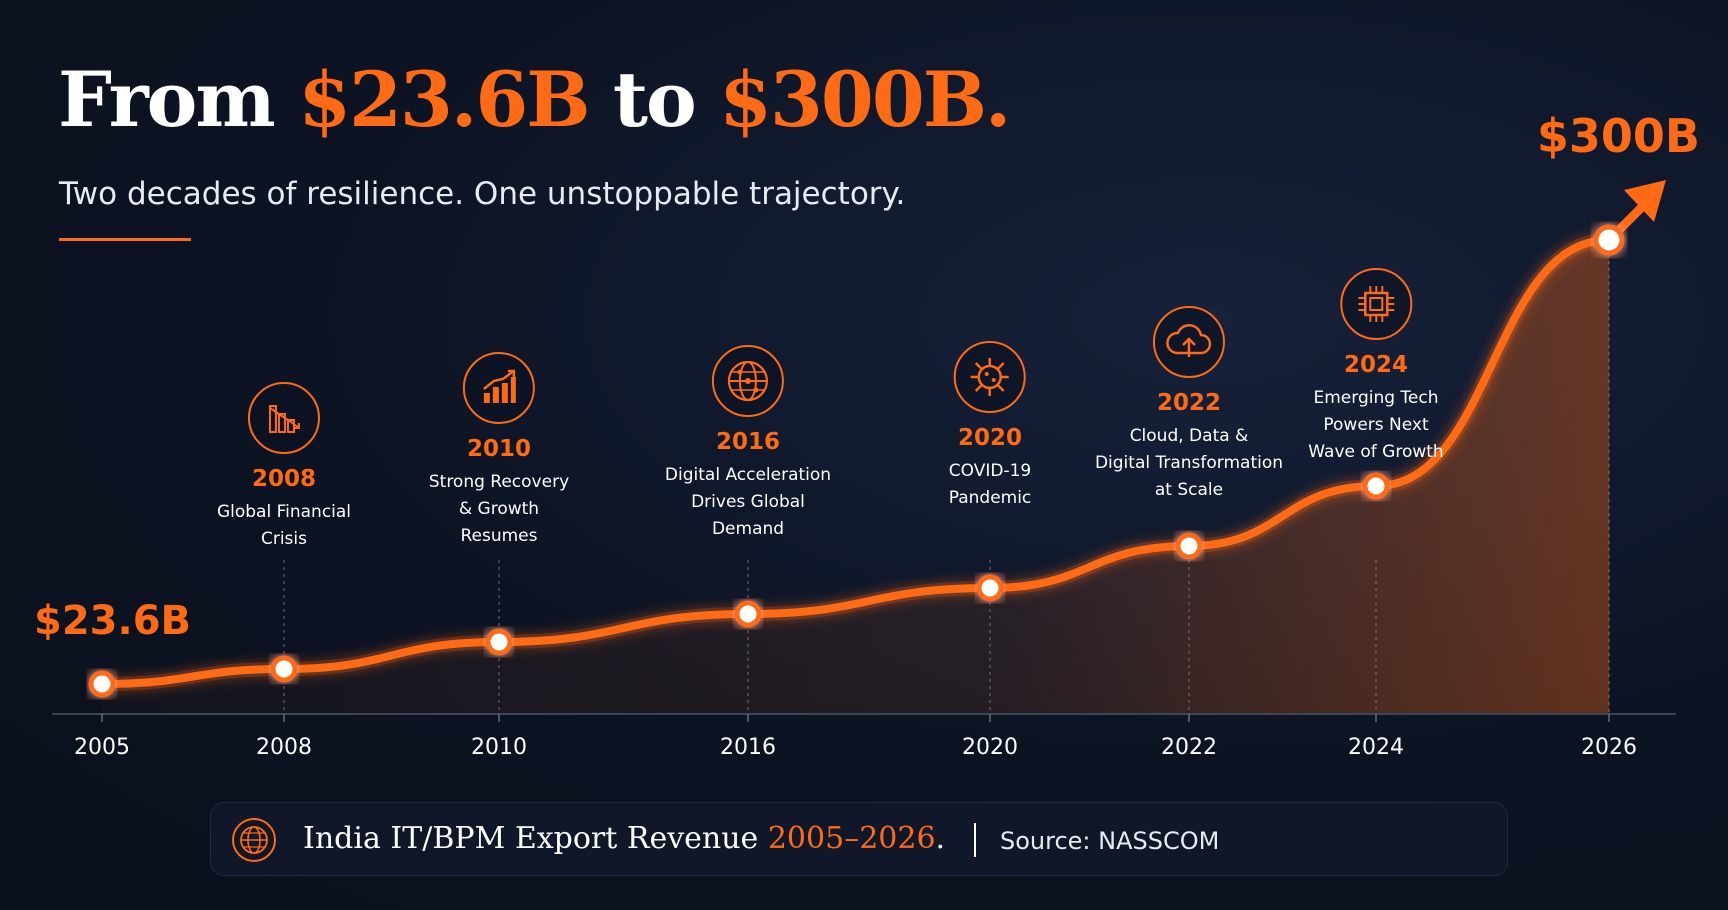  Describe the element at coordinates (178, 99) in the screenshot. I see `headline-part-1: From` at that location.